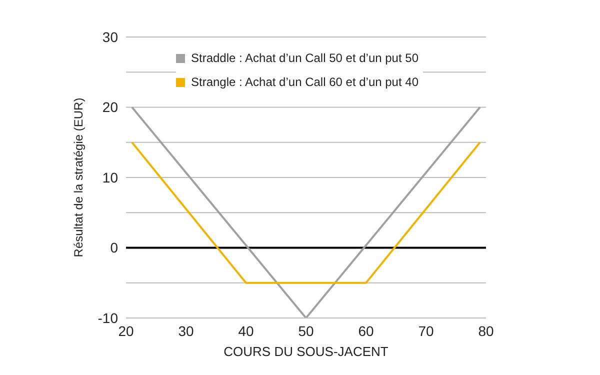  Describe the element at coordinates (306, 351) in the screenshot. I see `x-axis-title: COURS DU SOUS-JACENT` at that location.